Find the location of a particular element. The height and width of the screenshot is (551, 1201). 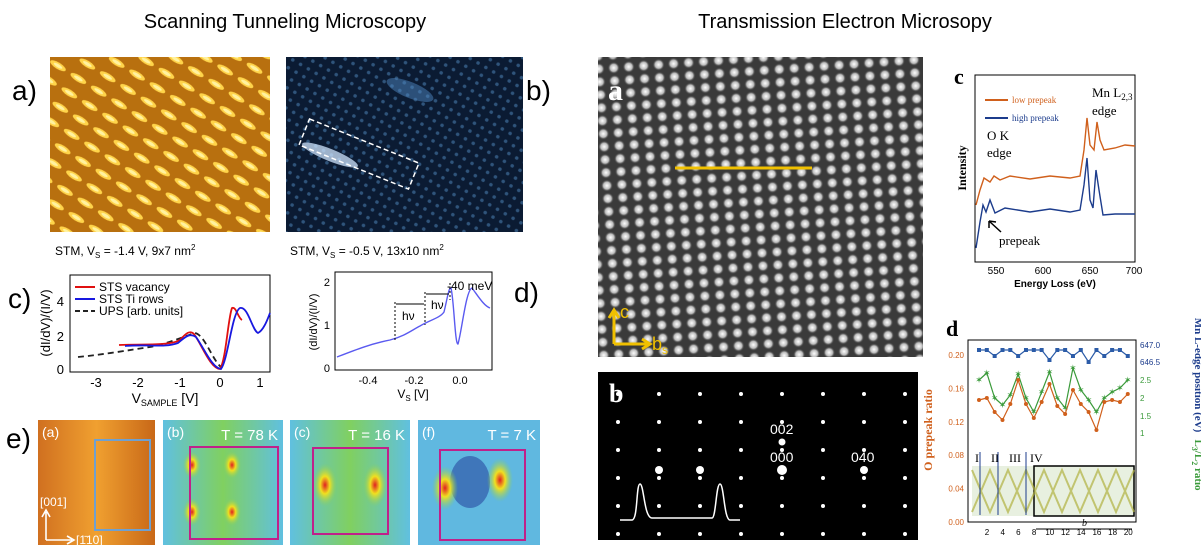

annotation: III is located at coordinates (1015, 458).